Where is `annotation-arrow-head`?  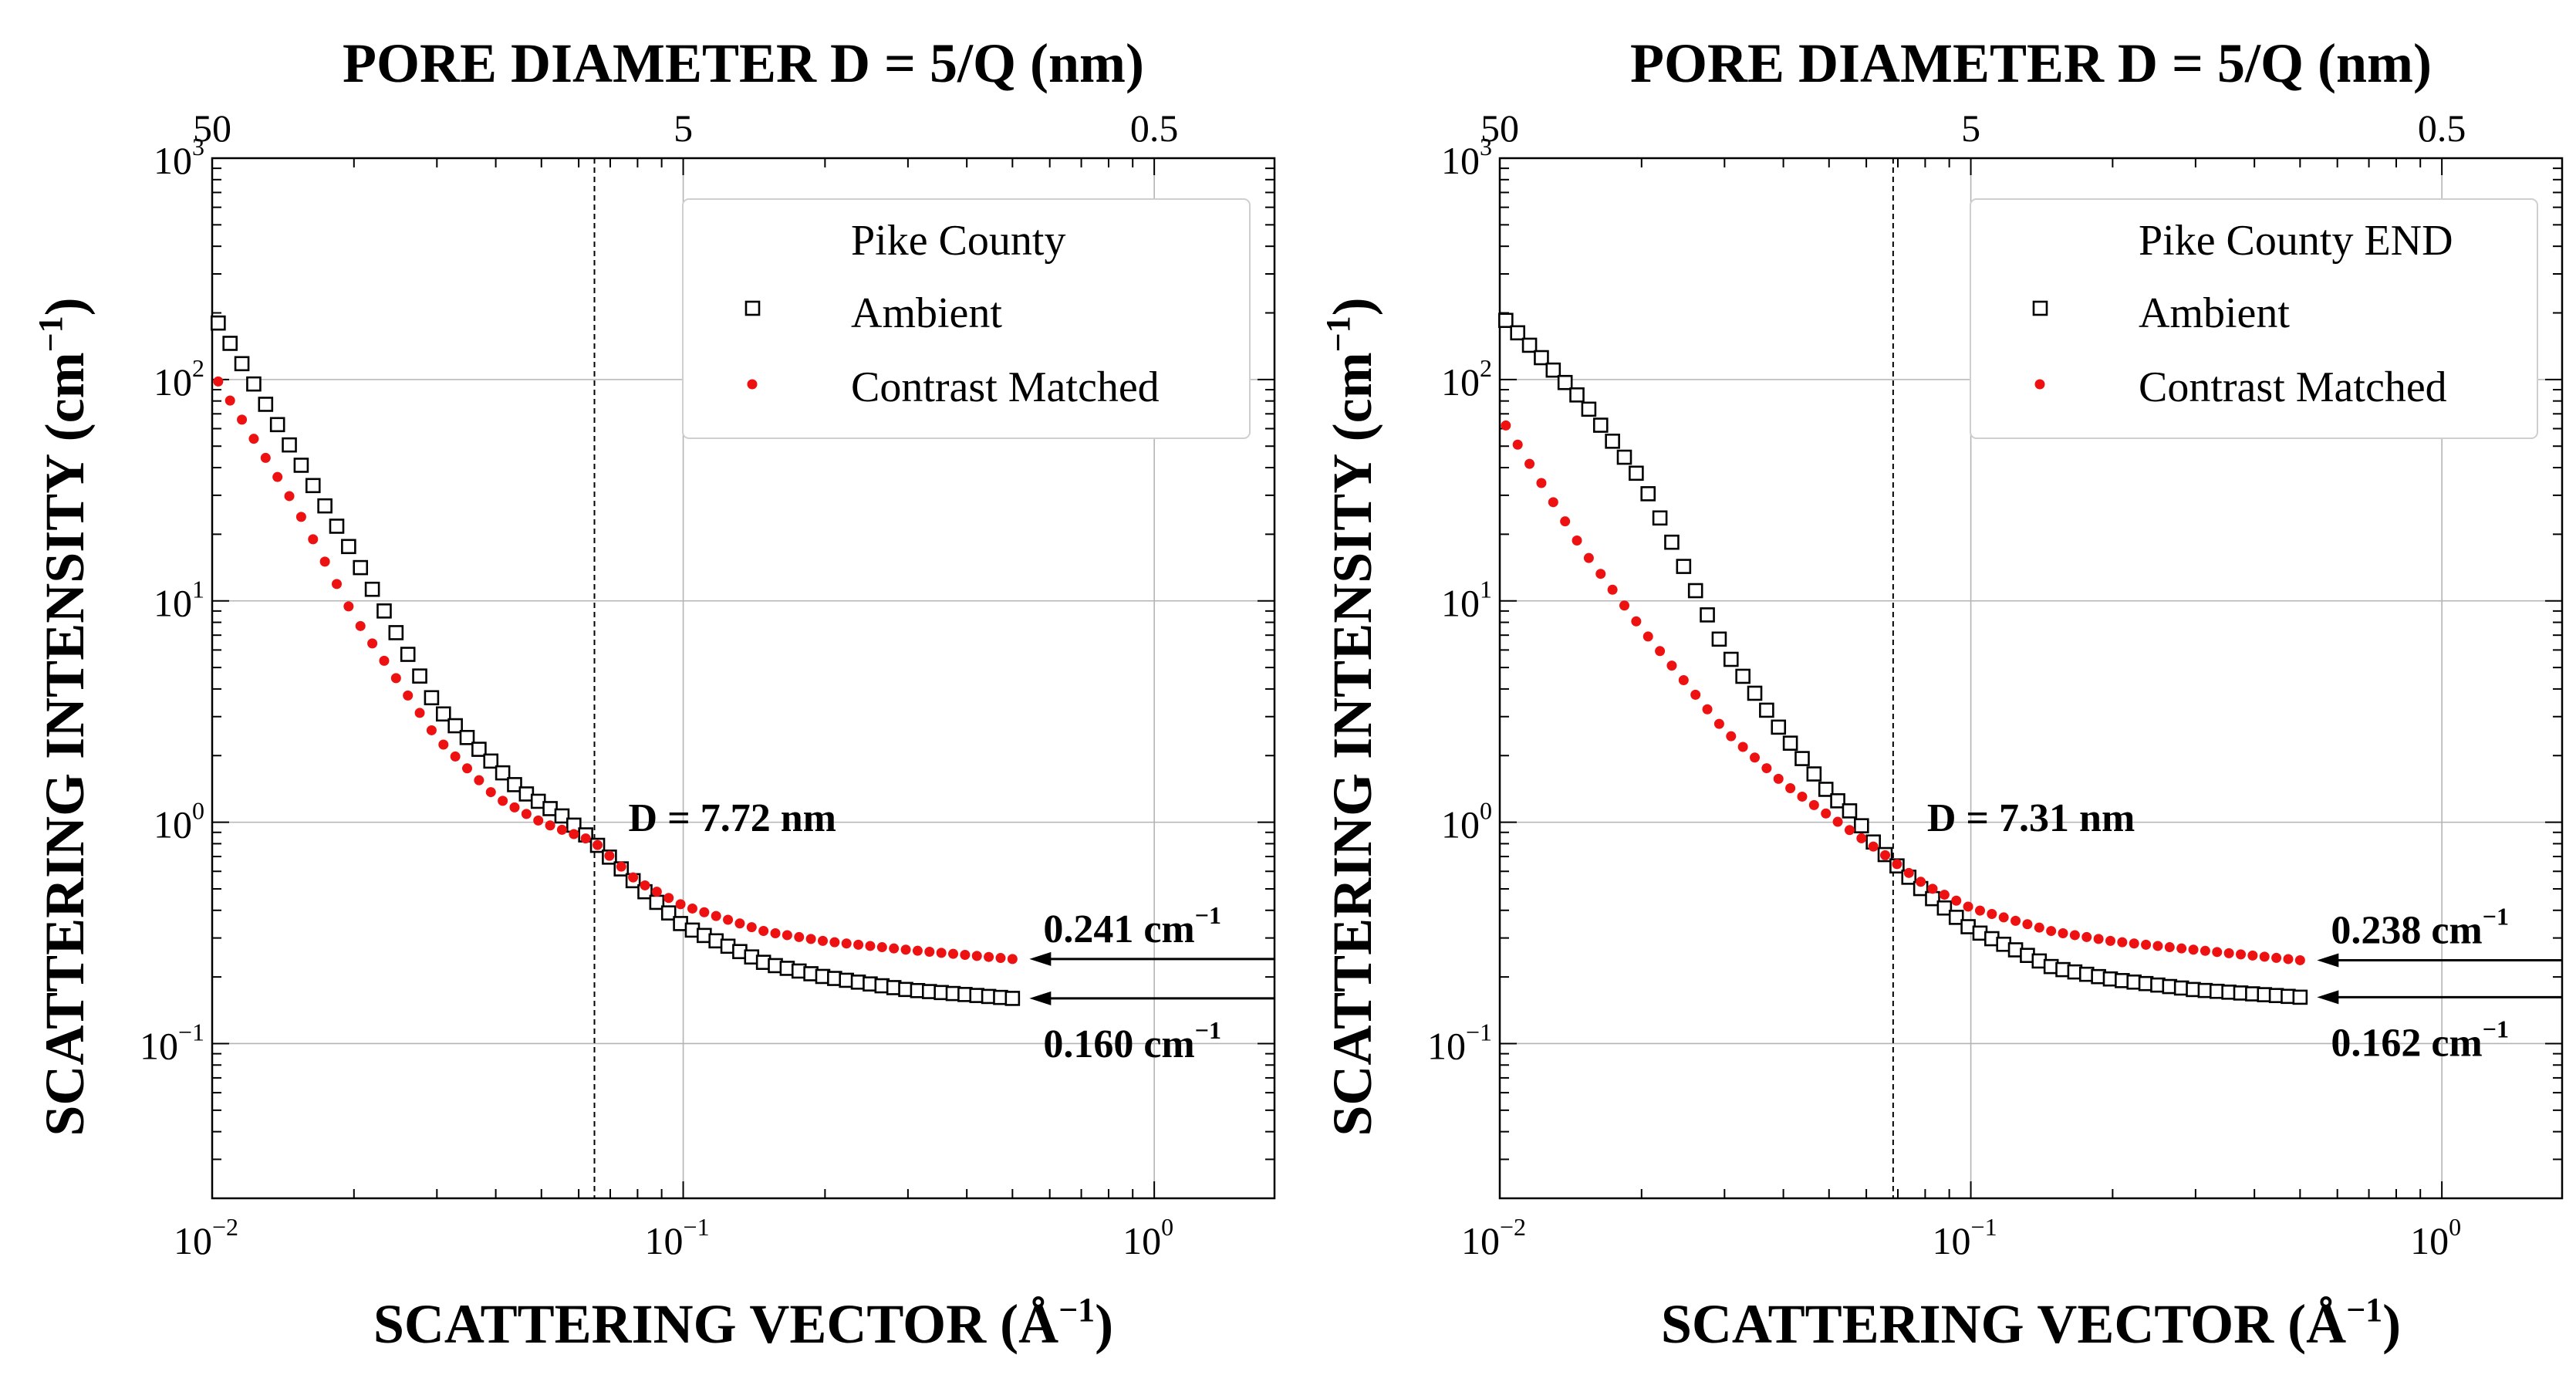 annotation-arrow-head is located at coordinates (2328, 960).